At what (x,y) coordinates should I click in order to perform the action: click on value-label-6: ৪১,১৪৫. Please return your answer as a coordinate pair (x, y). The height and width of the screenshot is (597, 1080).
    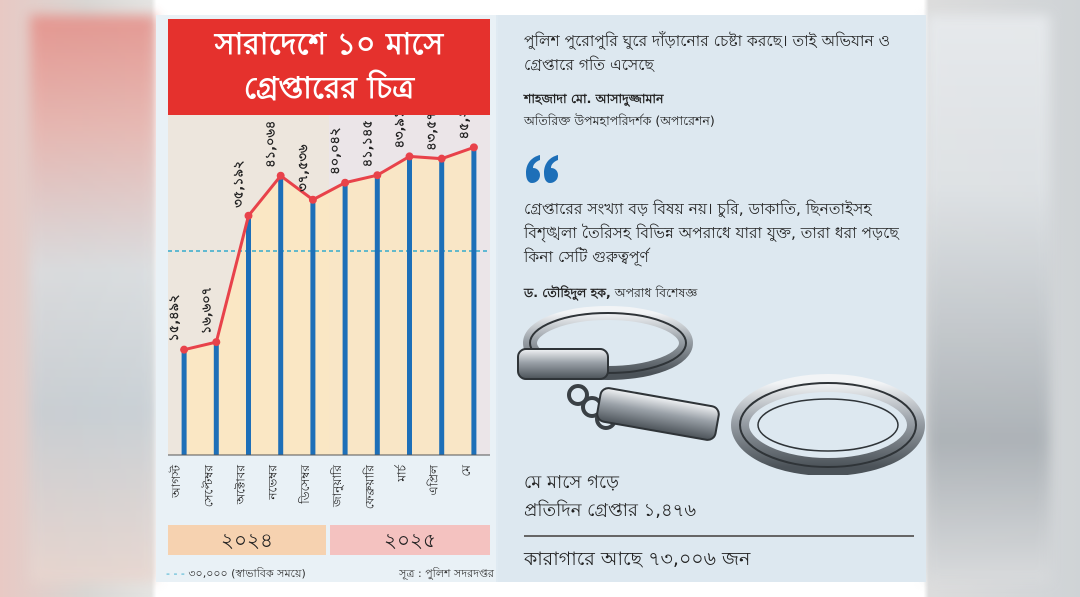
    Looking at the image, I should click on (367, 143).